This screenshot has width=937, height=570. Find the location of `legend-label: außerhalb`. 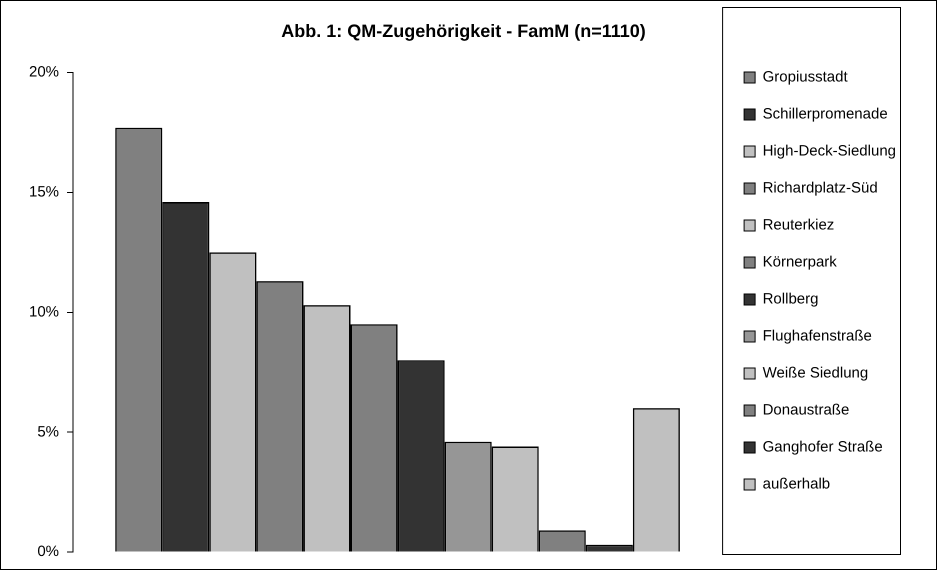

legend-label: außerhalb is located at coordinates (796, 484).